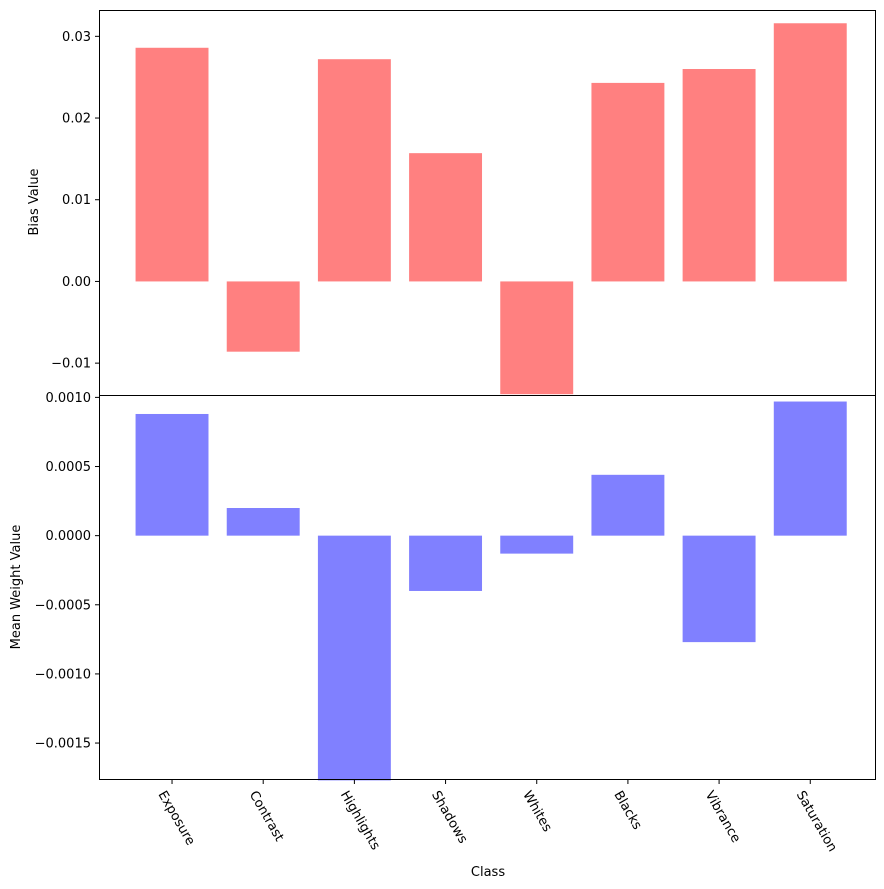 Image resolution: width=884 pixels, height=889 pixels. What do you see at coordinates (810, 468) in the screenshot?
I see `mean-weight-bar-saturation` at bounding box center [810, 468].